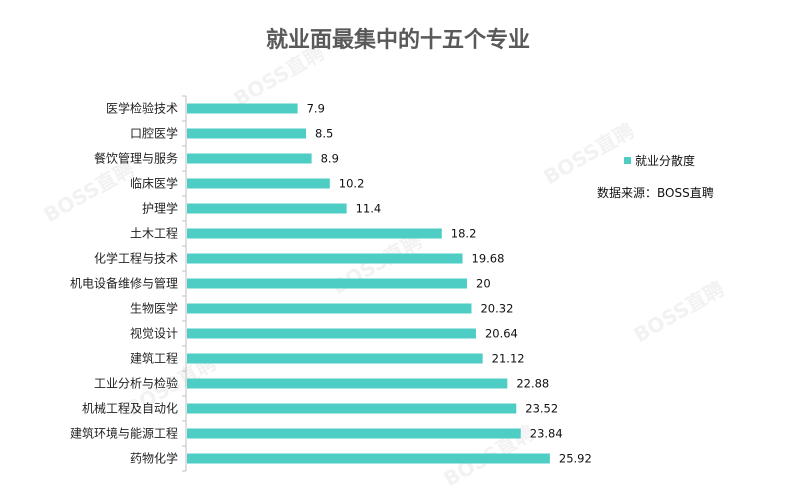  I want to click on category-label: 土木工程, so click(154, 233).